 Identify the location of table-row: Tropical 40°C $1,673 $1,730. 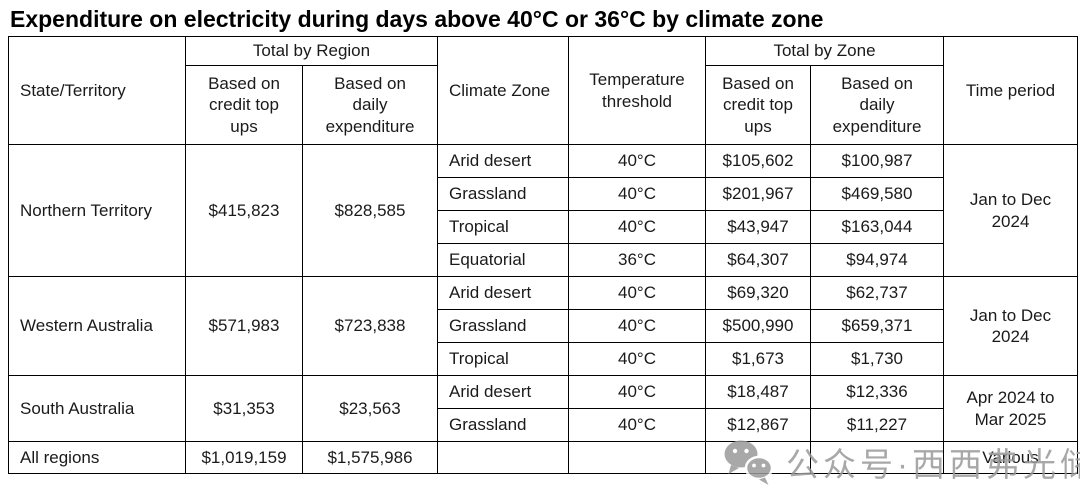
(543, 359).